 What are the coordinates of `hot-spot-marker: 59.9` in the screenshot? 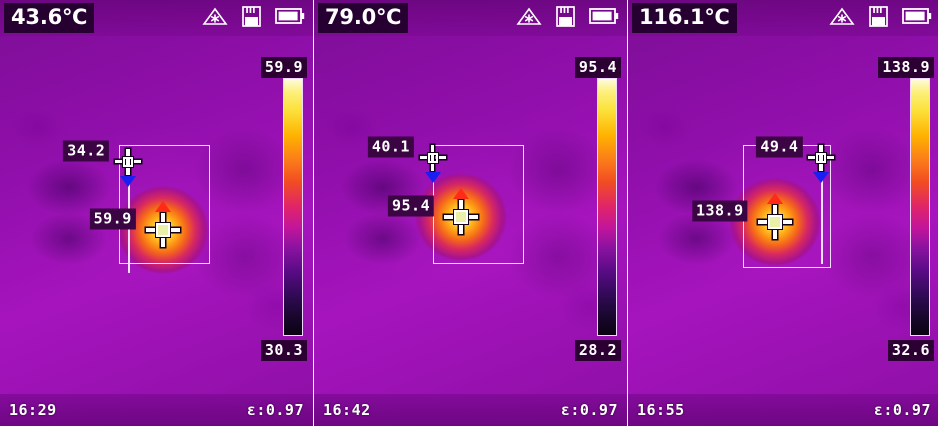 It's located at (134, 224).